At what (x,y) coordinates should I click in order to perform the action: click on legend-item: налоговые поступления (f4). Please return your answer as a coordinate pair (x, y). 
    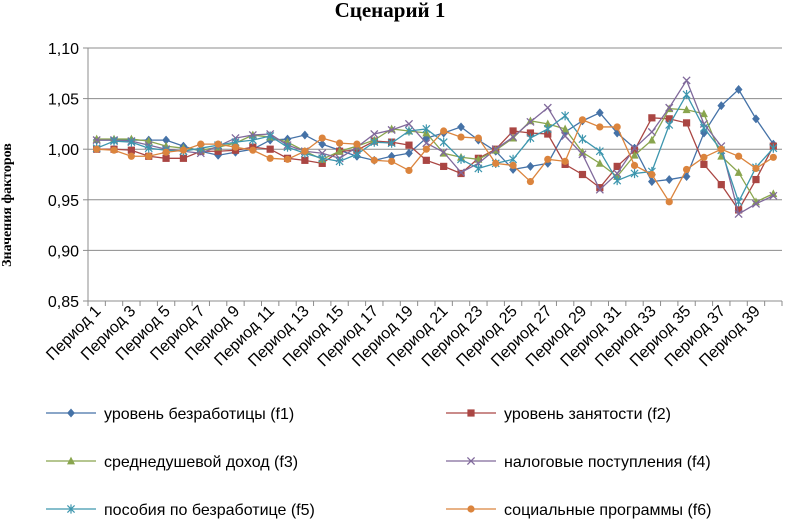
    Looking at the image, I should click on (578, 462).